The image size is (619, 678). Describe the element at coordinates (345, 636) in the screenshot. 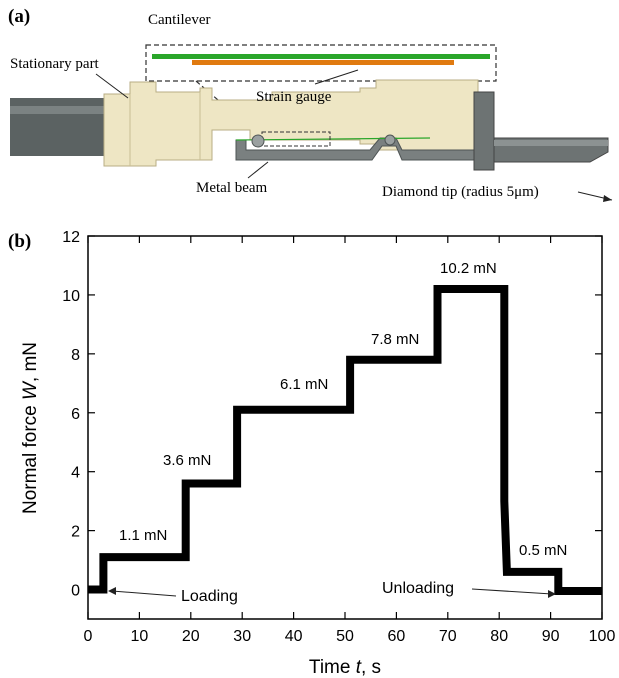

I see `x-tick-label-50: 50` at that location.